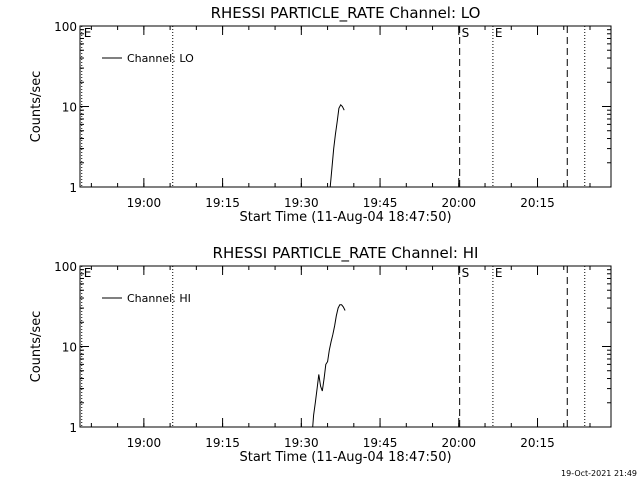 This screenshot has width=640, height=480. What do you see at coordinates (159, 298) in the screenshot?
I see `legend-label: Channel: HI` at bounding box center [159, 298].